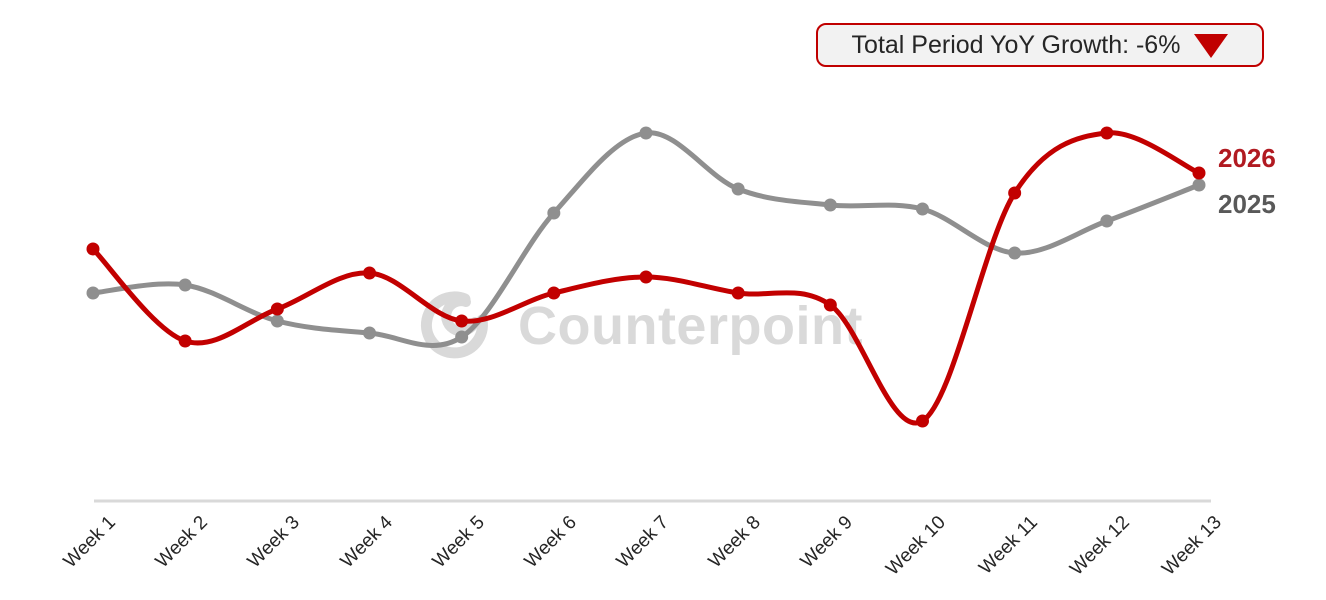 The image size is (1326, 600). I want to click on yoy-growth-text: Total Period YoY Growth: -6%, so click(1016, 44).